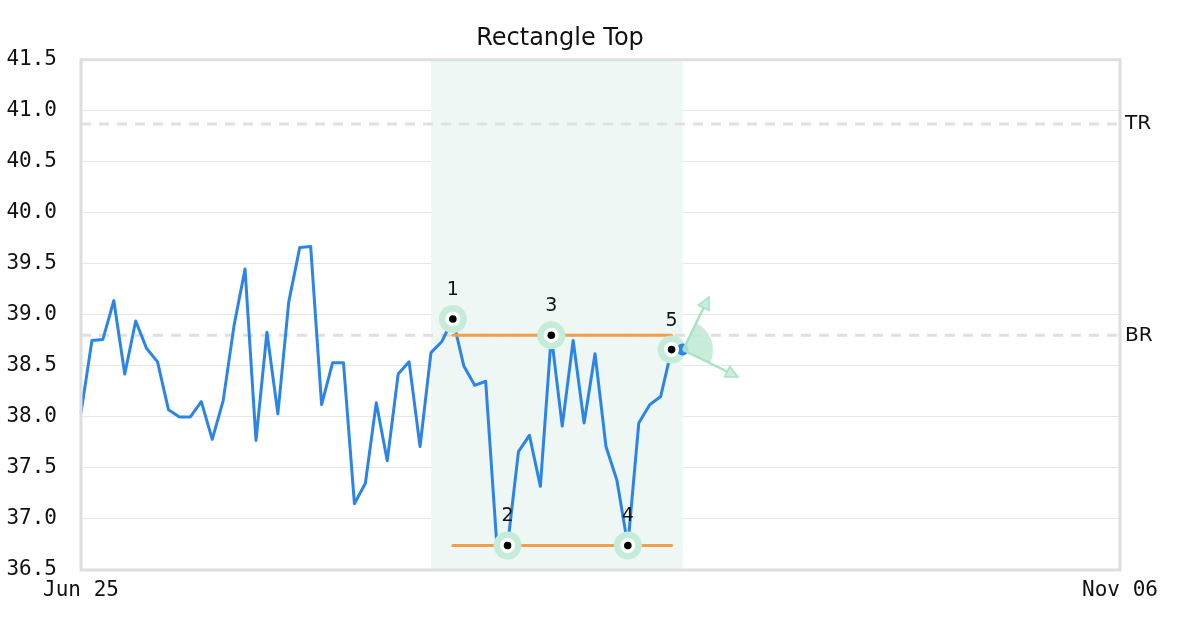 This screenshot has width=1200, height=630. What do you see at coordinates (627, 514) in the screenshot?
I see `annotation: 4` at bounding box center [627, 514].